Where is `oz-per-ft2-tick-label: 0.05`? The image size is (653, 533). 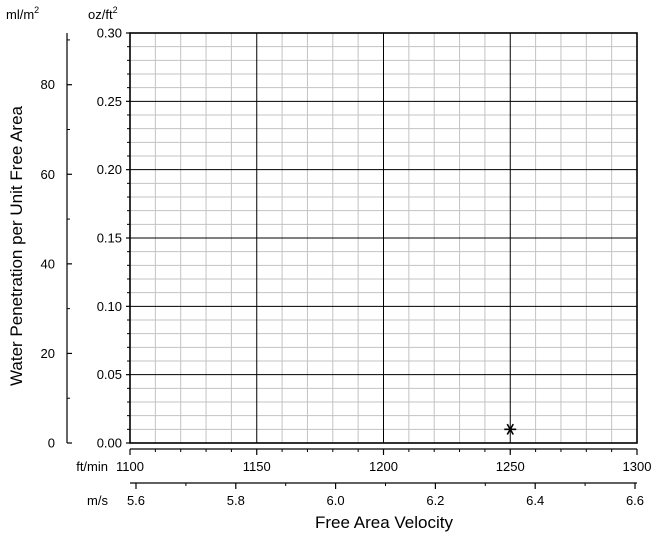
oz-per-ft2-tick-label: 0.05 is located at coordinates (109, 374).